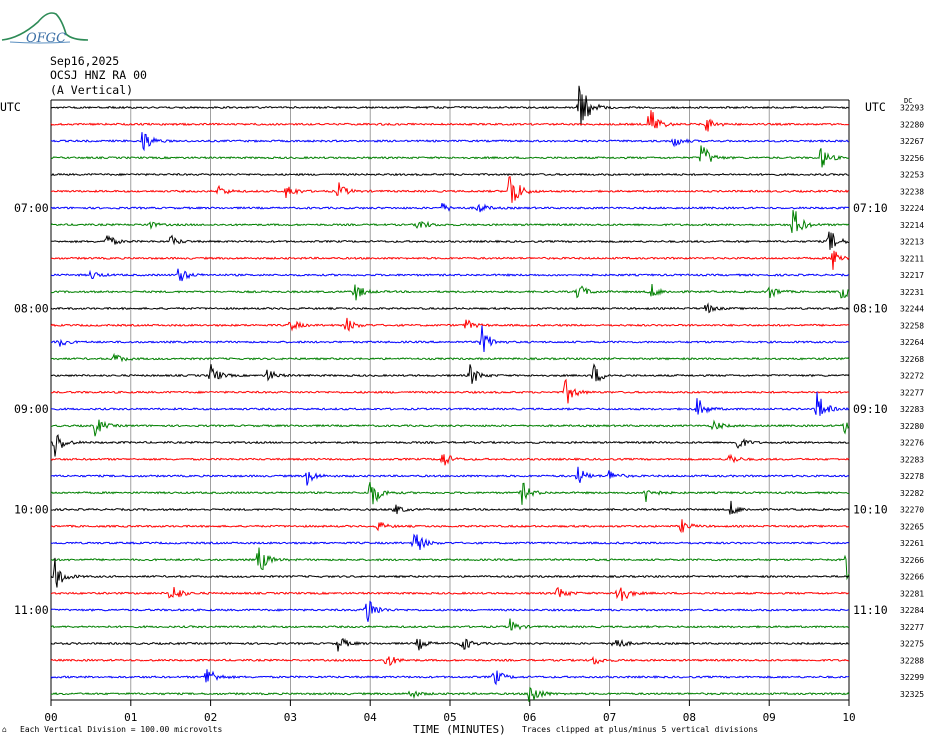 The width and height of the screenshot is (930, 744). What do you see at coordinates (31, 309) in the screenshot?
I see `hour-label-left-08:00: 08:00` at bounding box center [31, 309].